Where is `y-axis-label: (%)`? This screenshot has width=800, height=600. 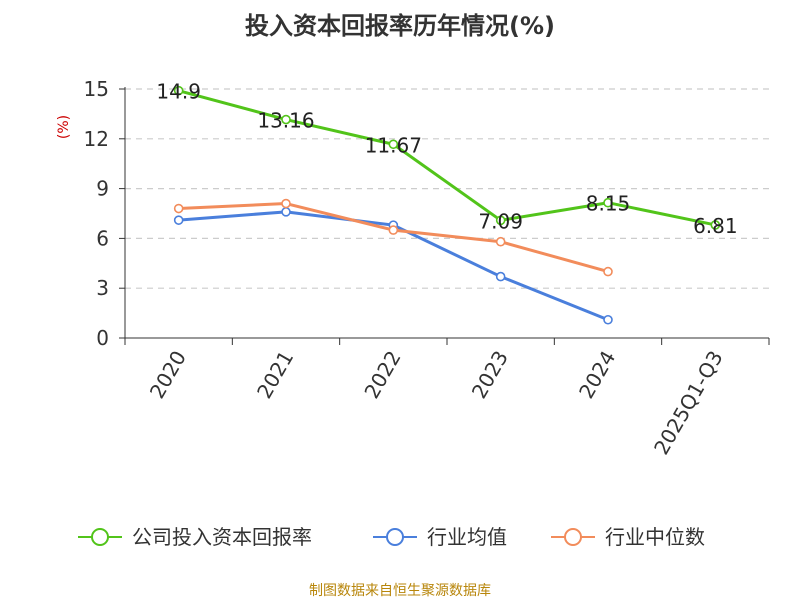 y-axis-label: (%) is located at coordinates (64, 127).